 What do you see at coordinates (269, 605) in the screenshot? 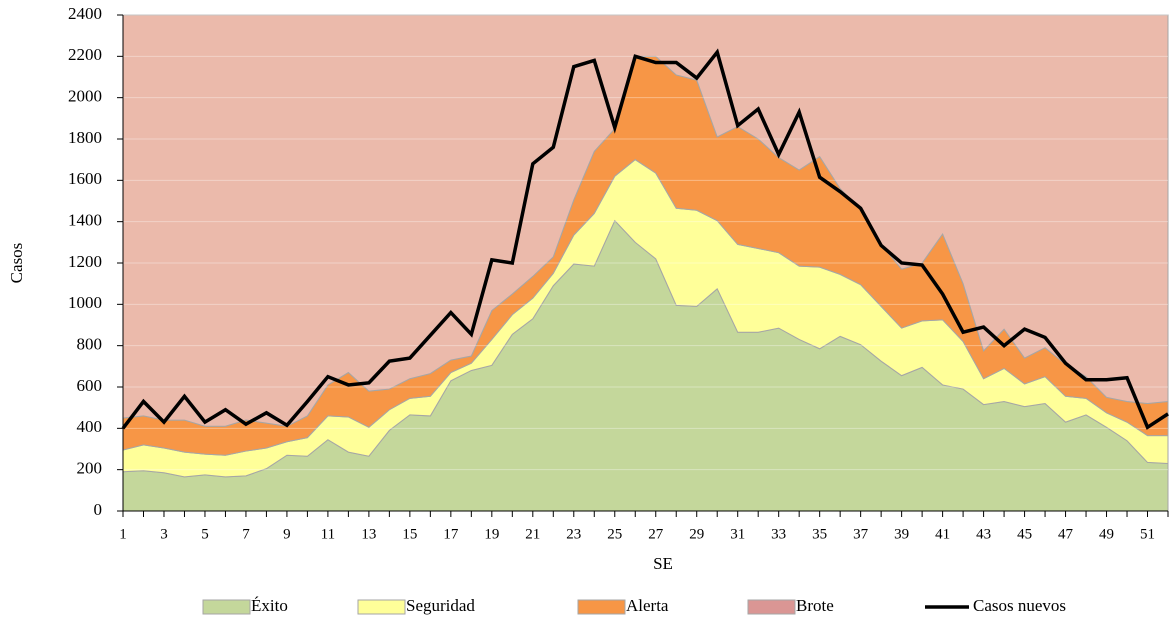
I see `legend-label: Éxito` at bounding box center [269, 605].